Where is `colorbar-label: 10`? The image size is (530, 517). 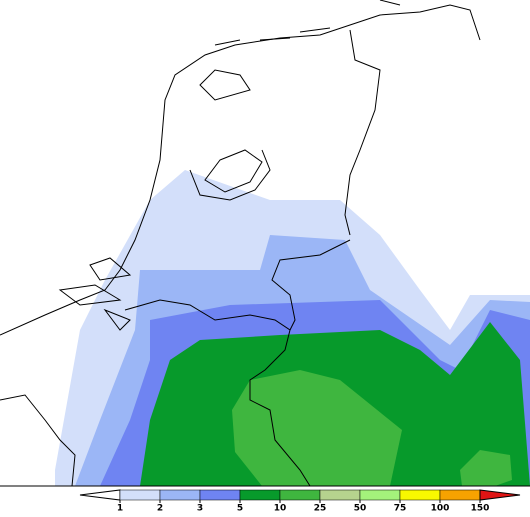 colorbar-label: 10 is located at coordinates (280, 509).